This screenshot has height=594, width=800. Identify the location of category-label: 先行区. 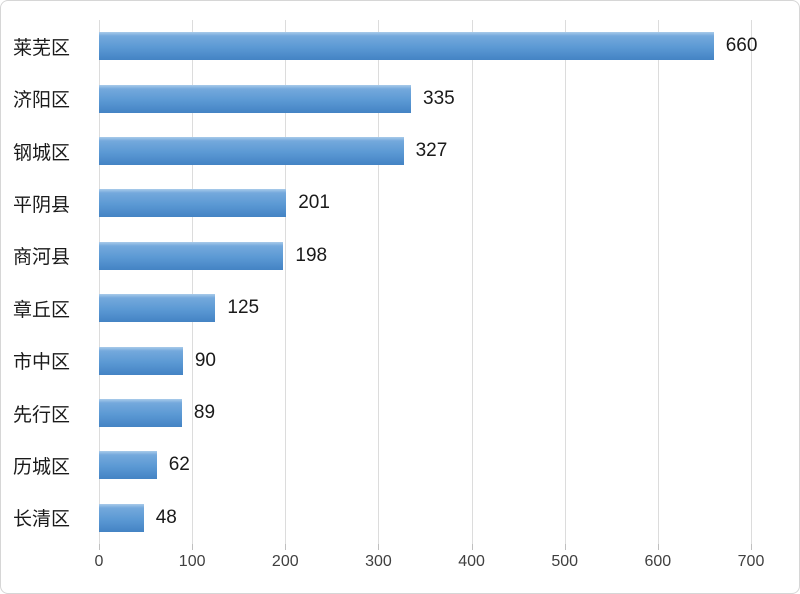
(42, 415).